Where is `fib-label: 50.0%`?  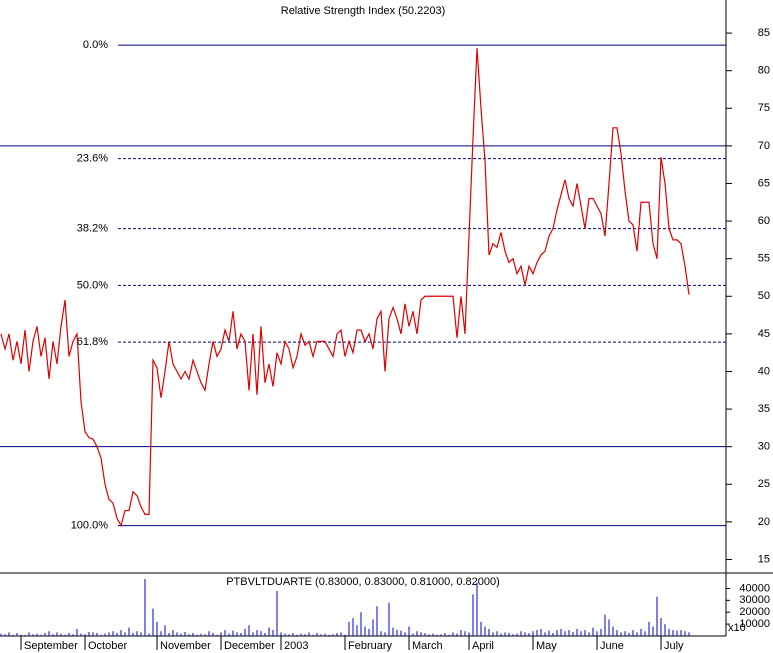
fib-label: 50.0% is located at coordinates (92, 285).